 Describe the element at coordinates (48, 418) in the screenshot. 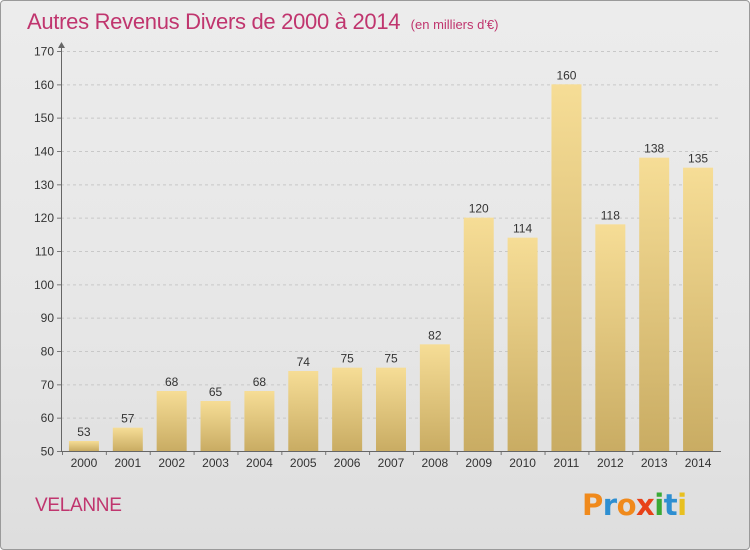

I see `y-tick-label: 60` at that location.